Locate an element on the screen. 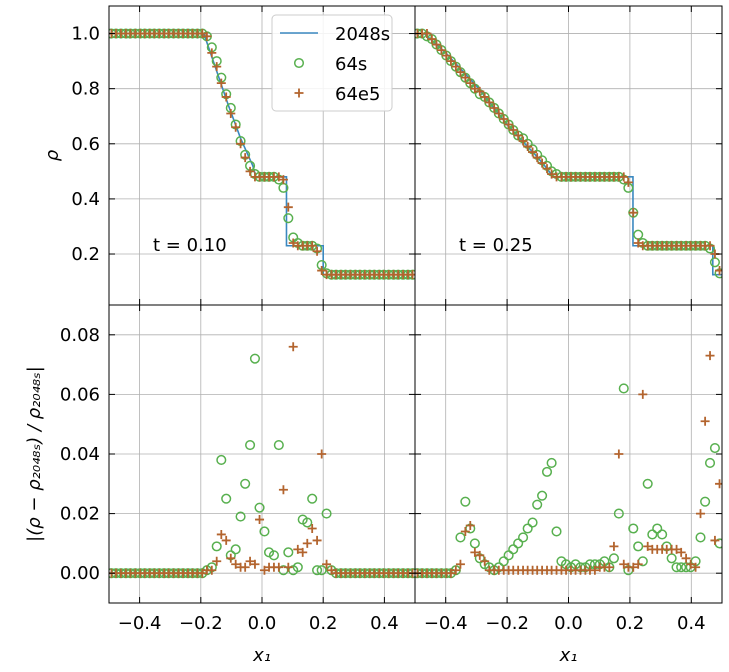  legend-label: 2048s is located at coordinates (362, 34).